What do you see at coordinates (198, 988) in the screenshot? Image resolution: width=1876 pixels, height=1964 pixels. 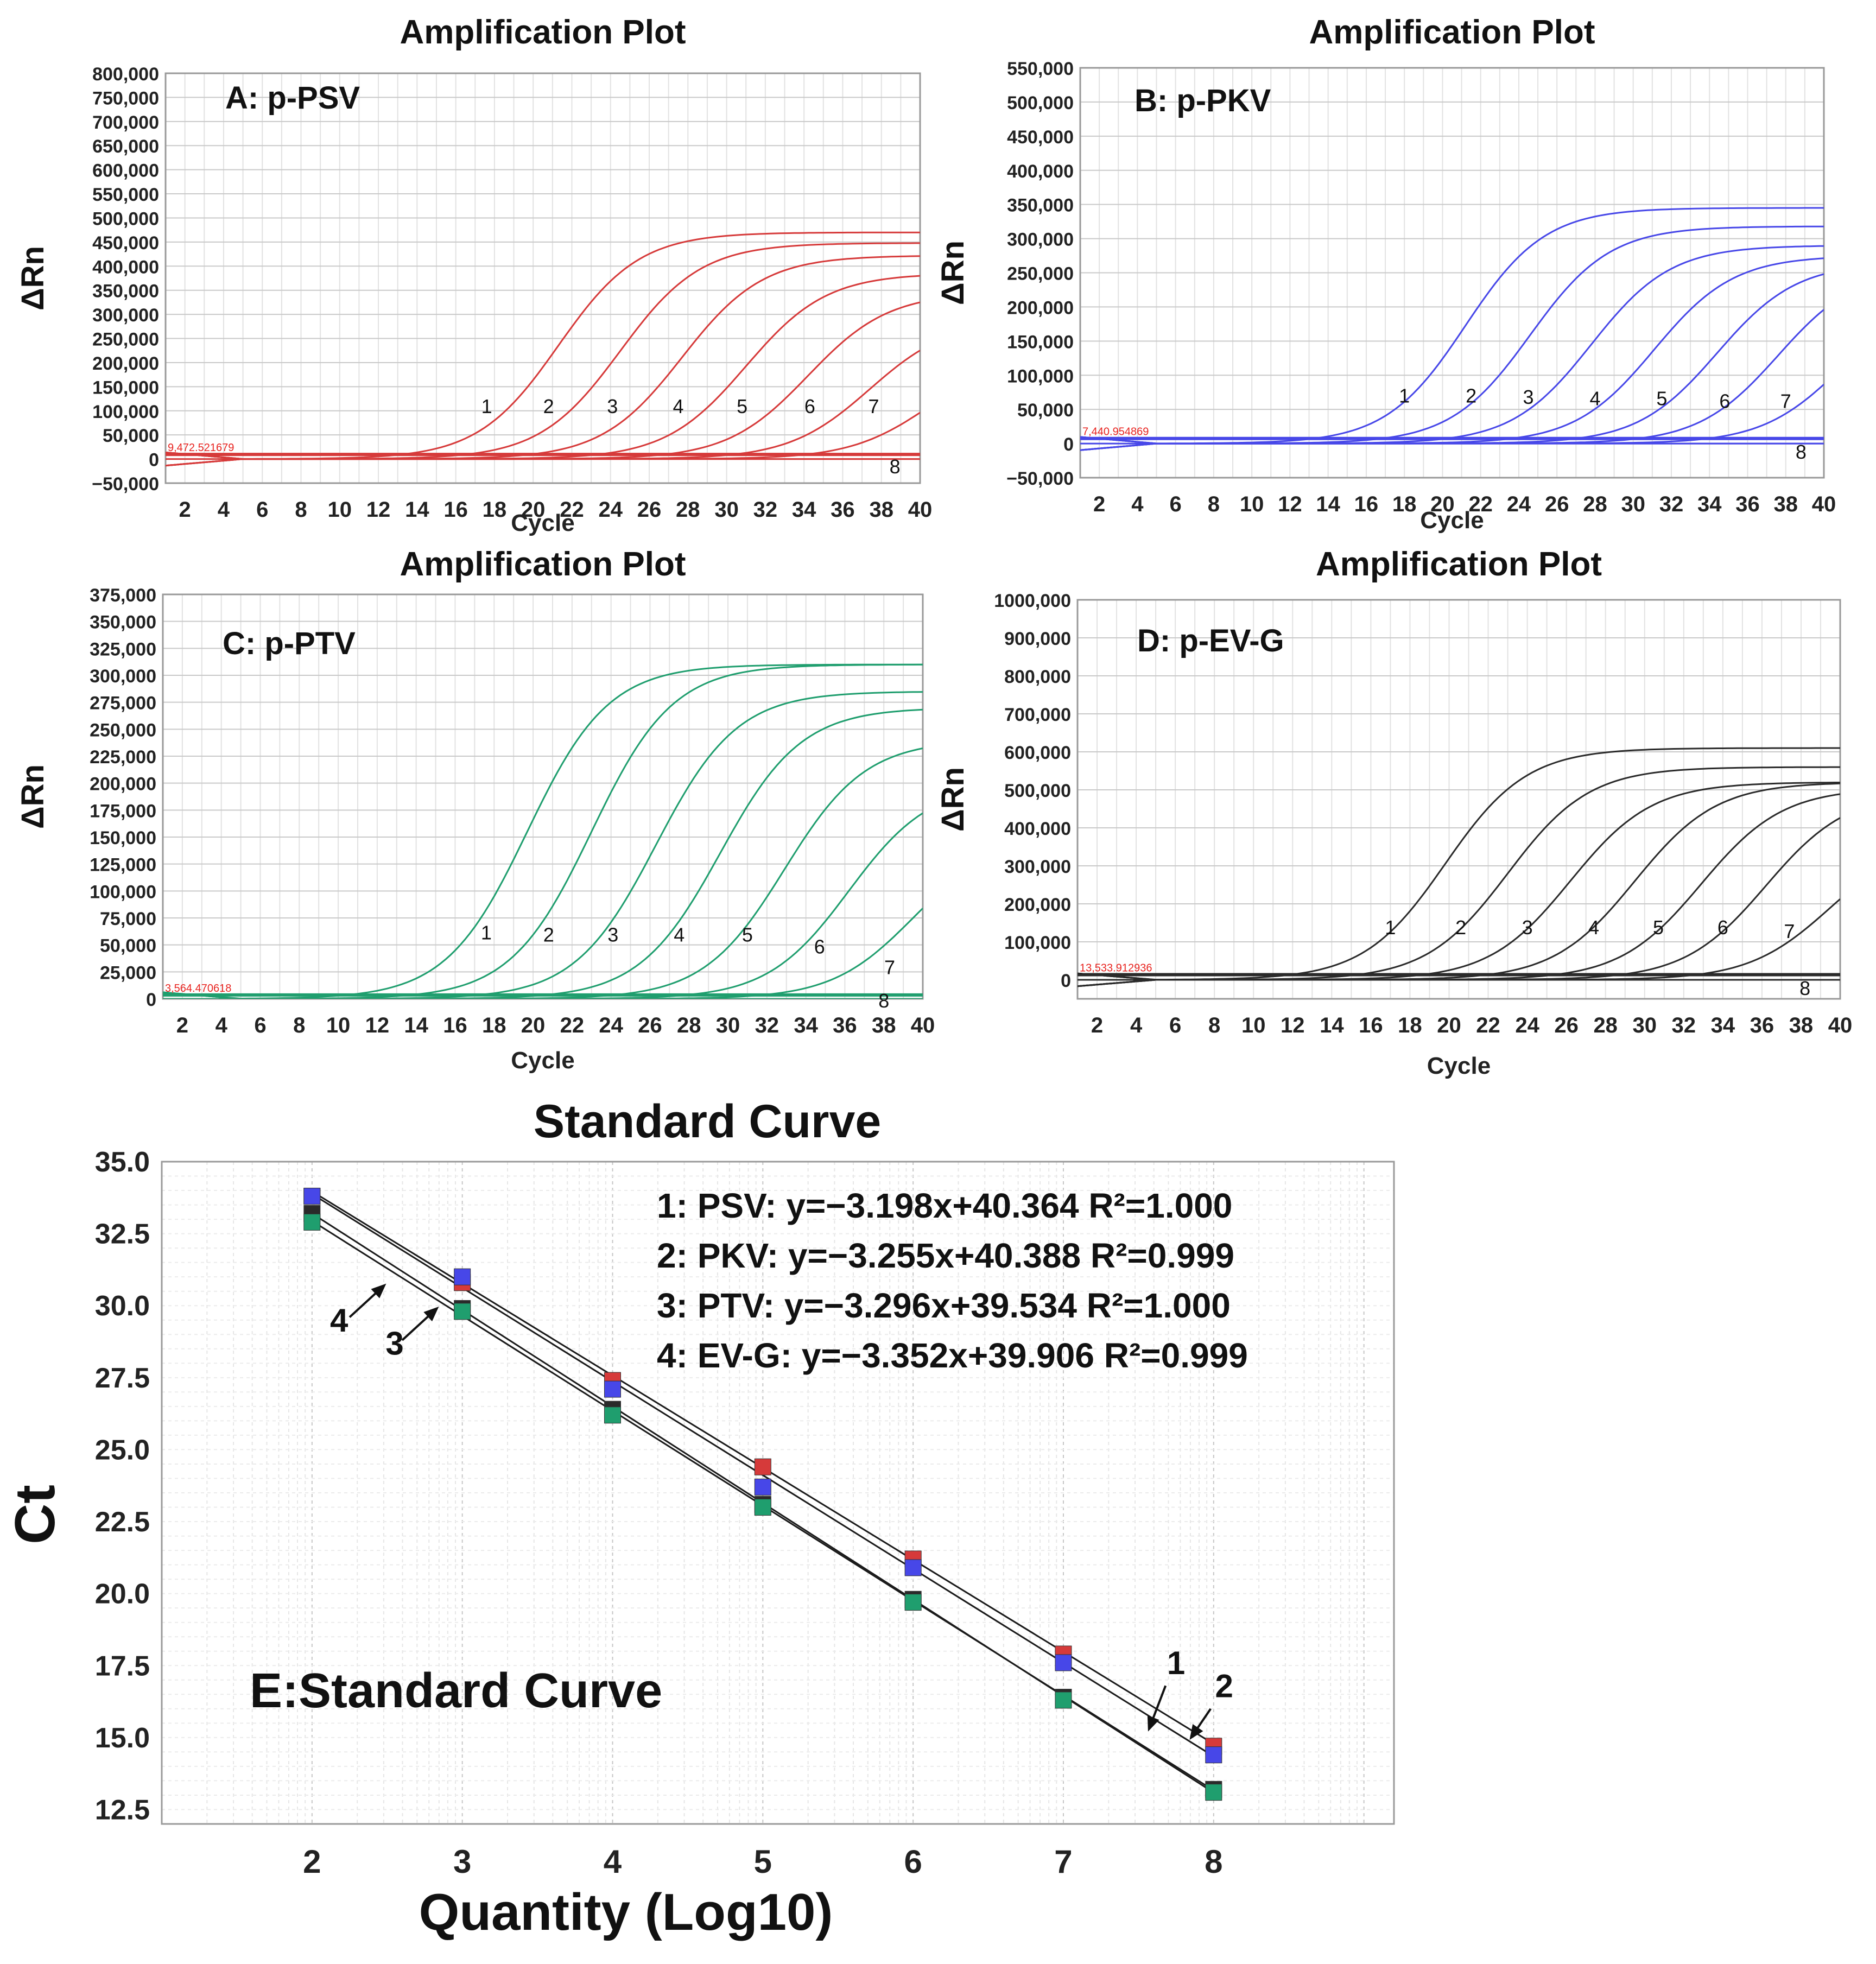 I see `threshold-label: 3,564.470618` at bounding box center [198, 988].